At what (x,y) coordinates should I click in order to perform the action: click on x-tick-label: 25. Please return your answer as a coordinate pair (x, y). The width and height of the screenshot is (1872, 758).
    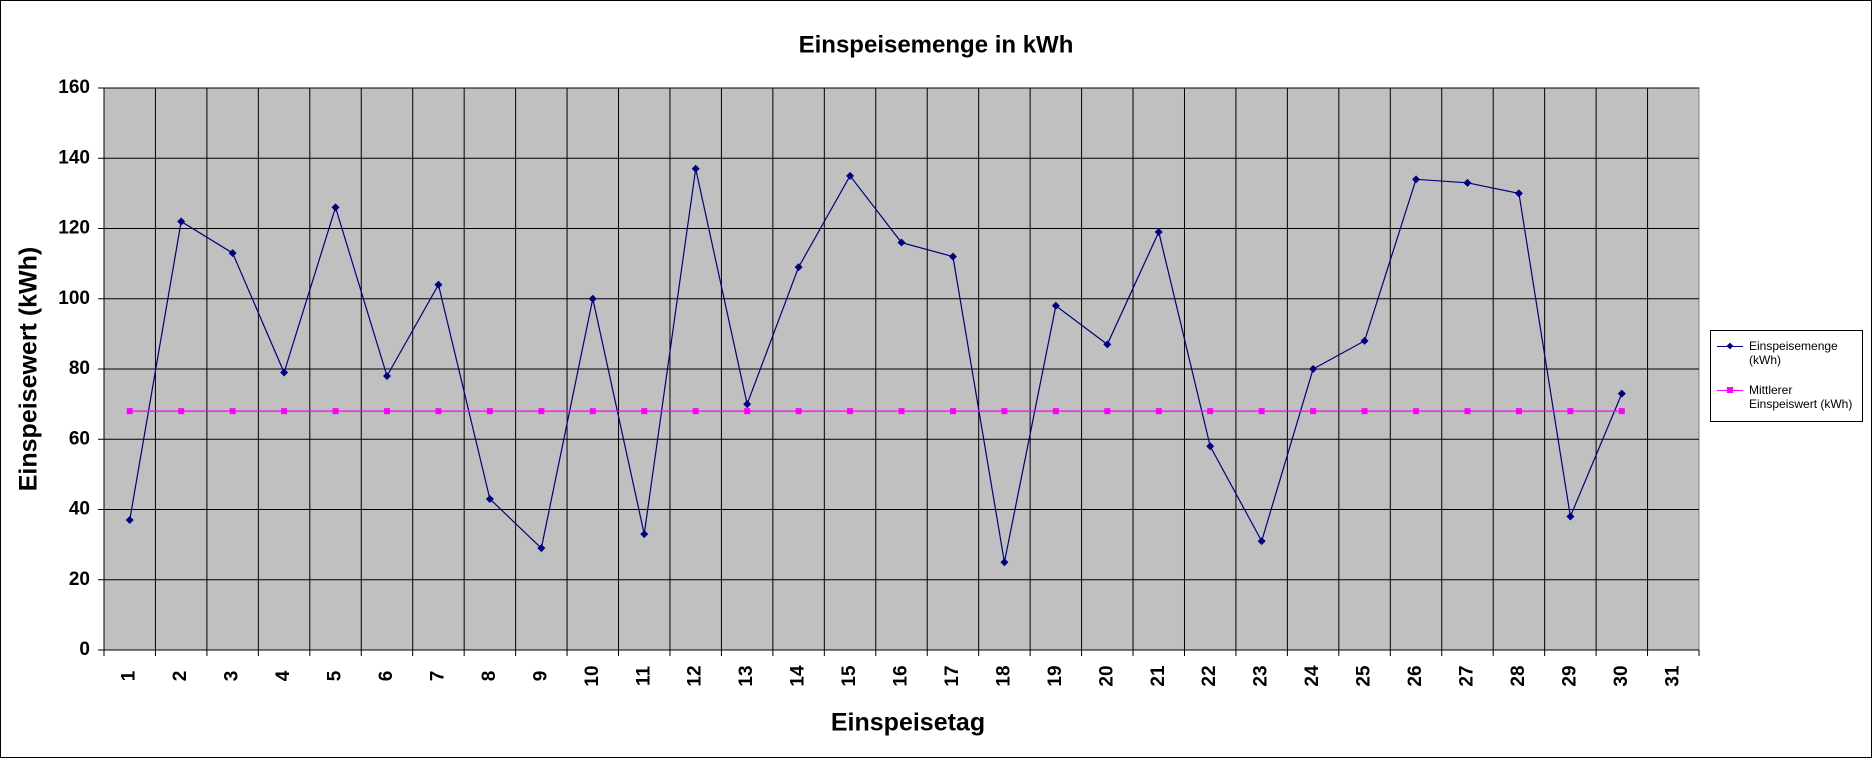
    Looking at the image, I should click on (1364, 676).